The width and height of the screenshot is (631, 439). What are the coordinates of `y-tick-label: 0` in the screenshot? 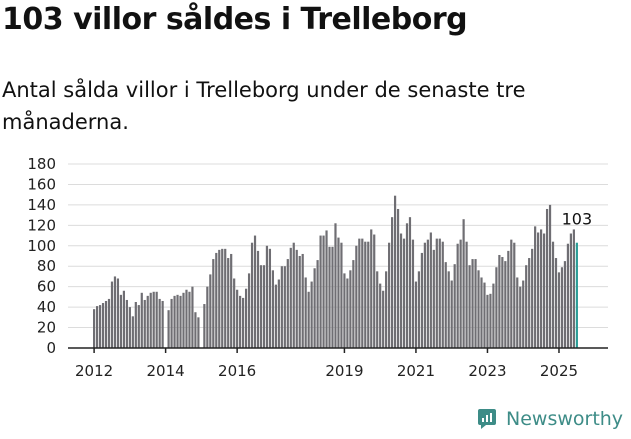 It's located at (51, 348).